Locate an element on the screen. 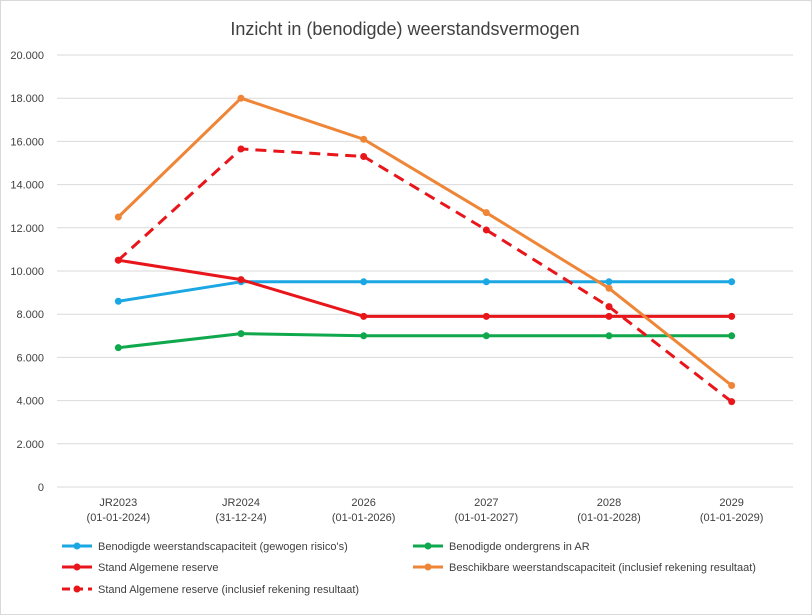 This screenshot has width=812, height=615. y-tick-label: 0 is located at coordinates (41, 488).